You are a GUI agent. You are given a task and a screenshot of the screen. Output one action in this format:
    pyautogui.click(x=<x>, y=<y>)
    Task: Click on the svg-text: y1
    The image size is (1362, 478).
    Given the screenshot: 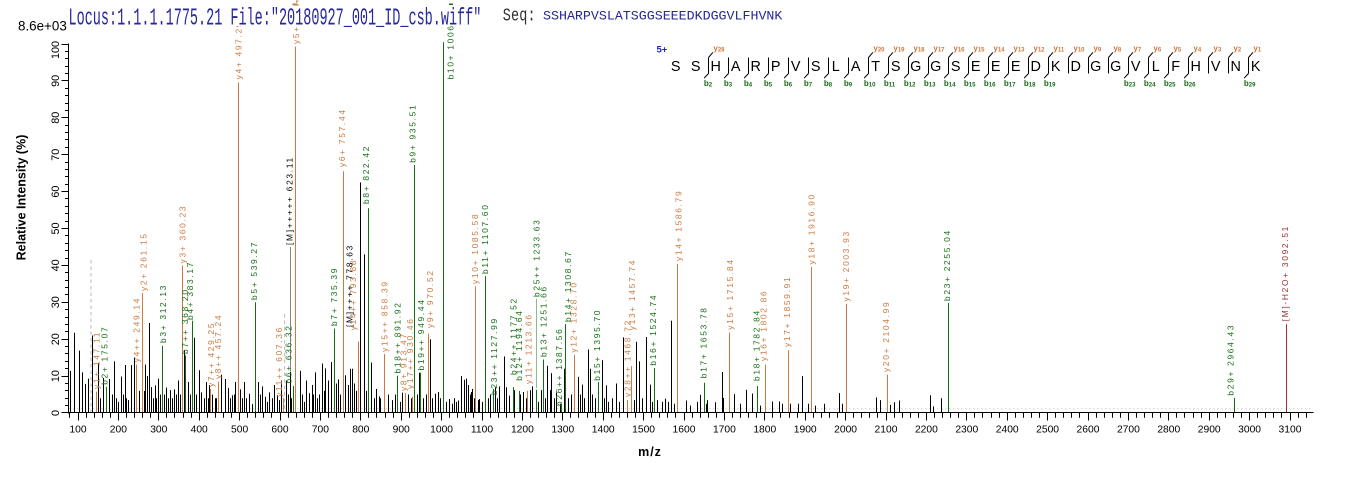 What is the action you would take?
    pyautogui.click(x=1257, y=49)
    